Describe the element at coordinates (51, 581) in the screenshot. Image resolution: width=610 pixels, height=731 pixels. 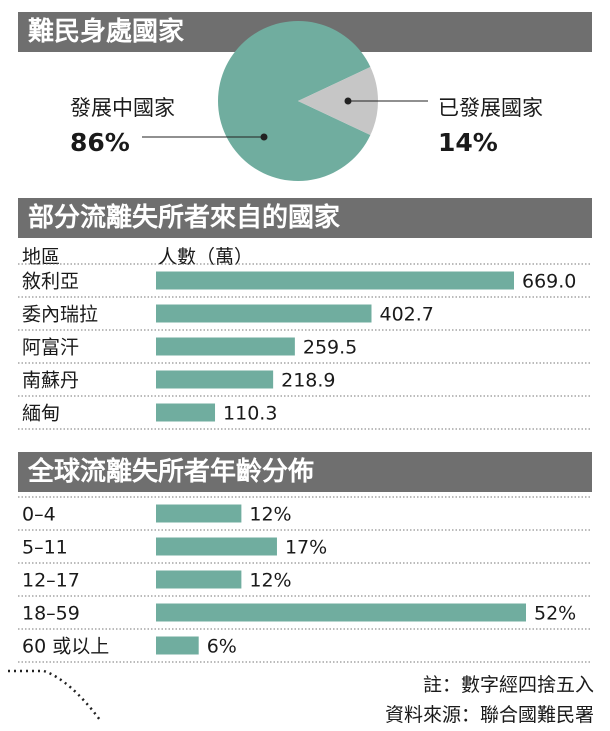
I see `age-category-label: 12–17` at that location.